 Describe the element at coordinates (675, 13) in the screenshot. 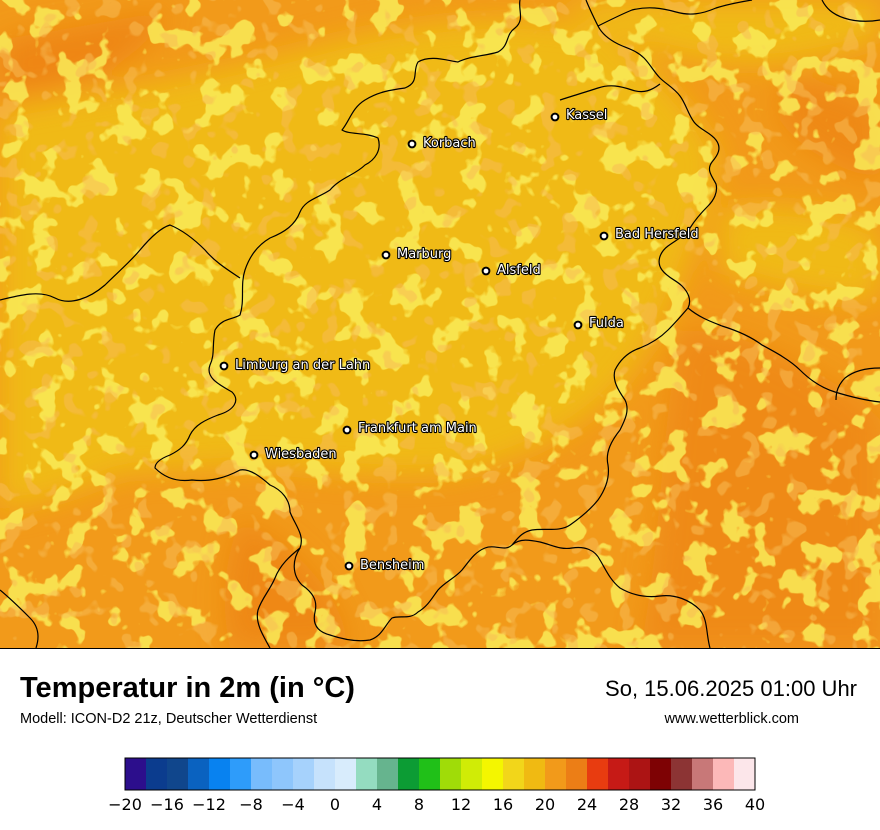

I see `border-northeast` at that location.